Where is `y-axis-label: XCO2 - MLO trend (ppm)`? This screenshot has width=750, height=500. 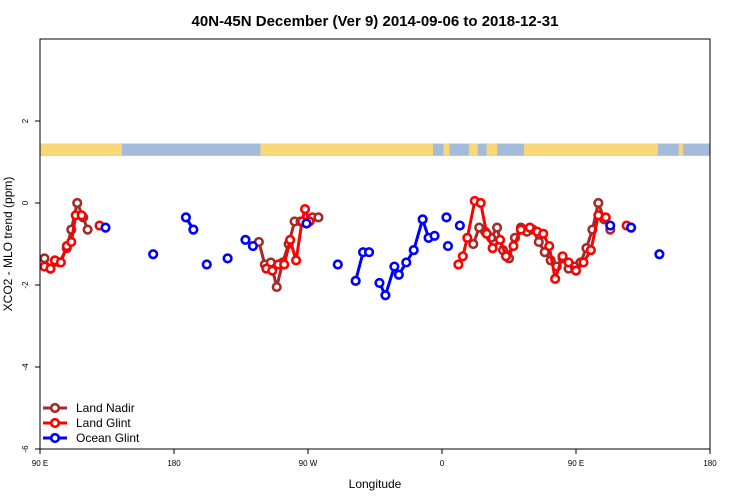 y-axis-label: XCO2 - MLO trend (ppm) is located at coordinates (8, 244).